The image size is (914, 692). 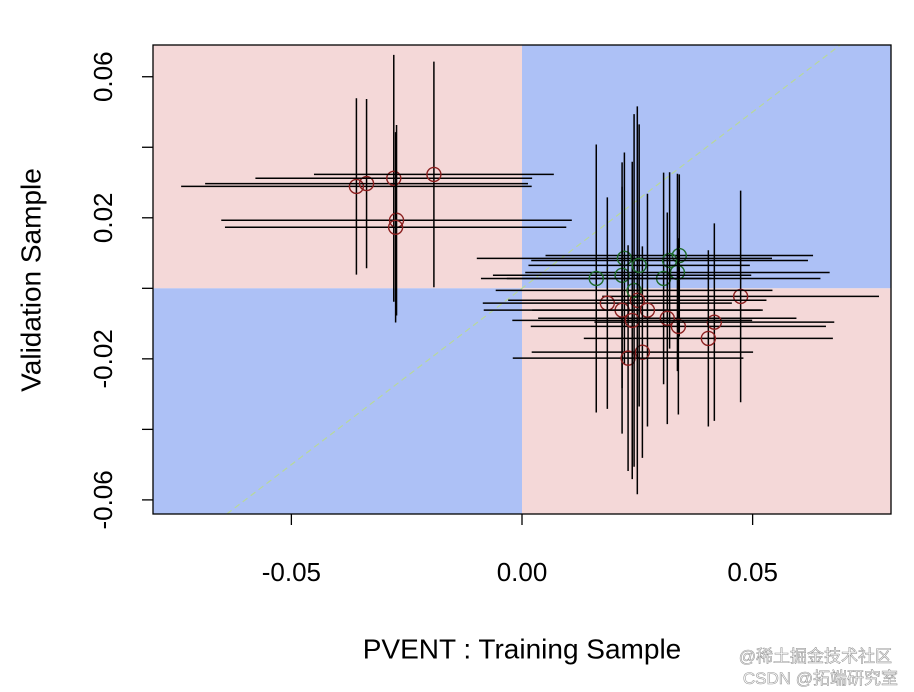 What do you see at coordinates (522, 572) in the screenshot?
I see `x-tick-label: 0.00` at bounding box center [522, 572].